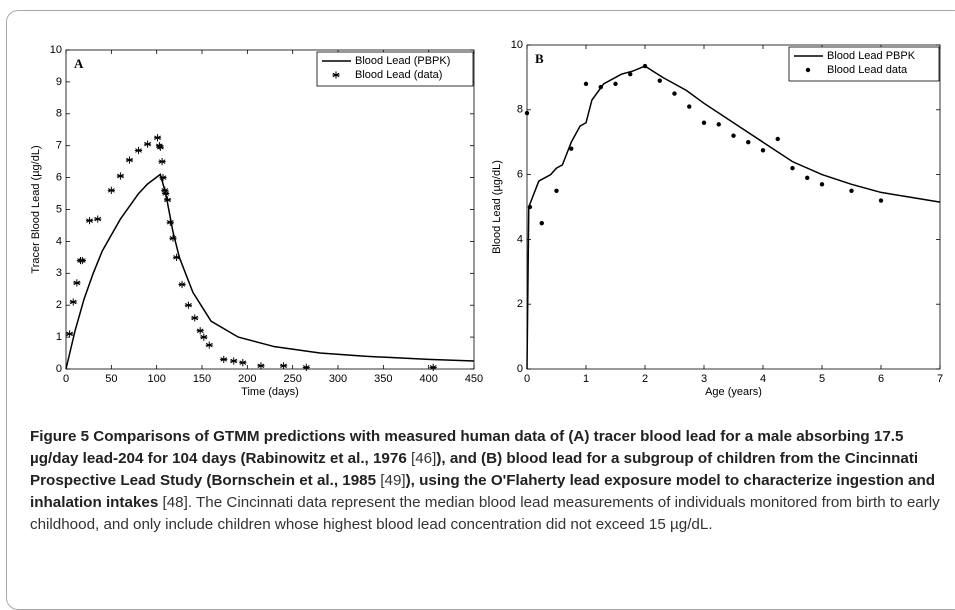 The height and width of the screenshot is (610, 955). Describe the element at coordinates (36, 209) in the screenshot. I see `y-axis-label: Tracer Blood Lead (µg/dL)` at that location.